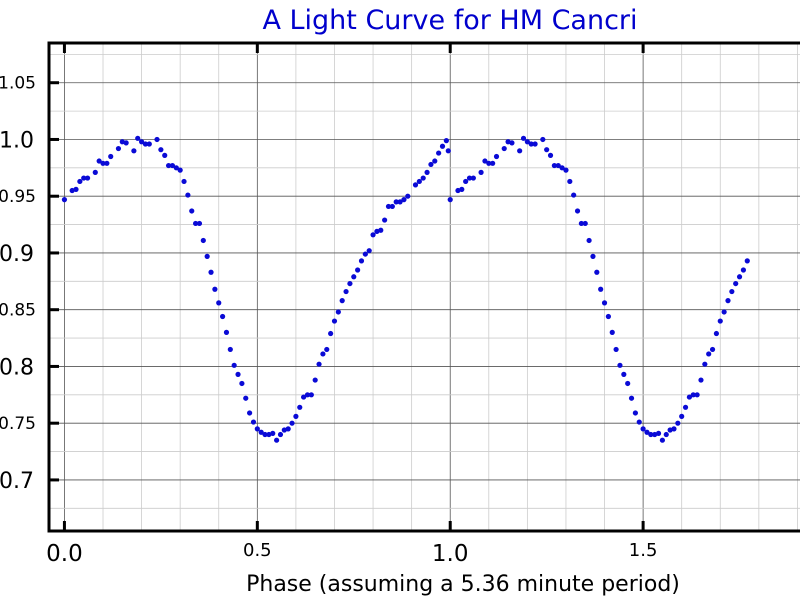 This screenshot has width=800, height=600. I want to click on x-tick-label: 0.0, so click(64, 554).